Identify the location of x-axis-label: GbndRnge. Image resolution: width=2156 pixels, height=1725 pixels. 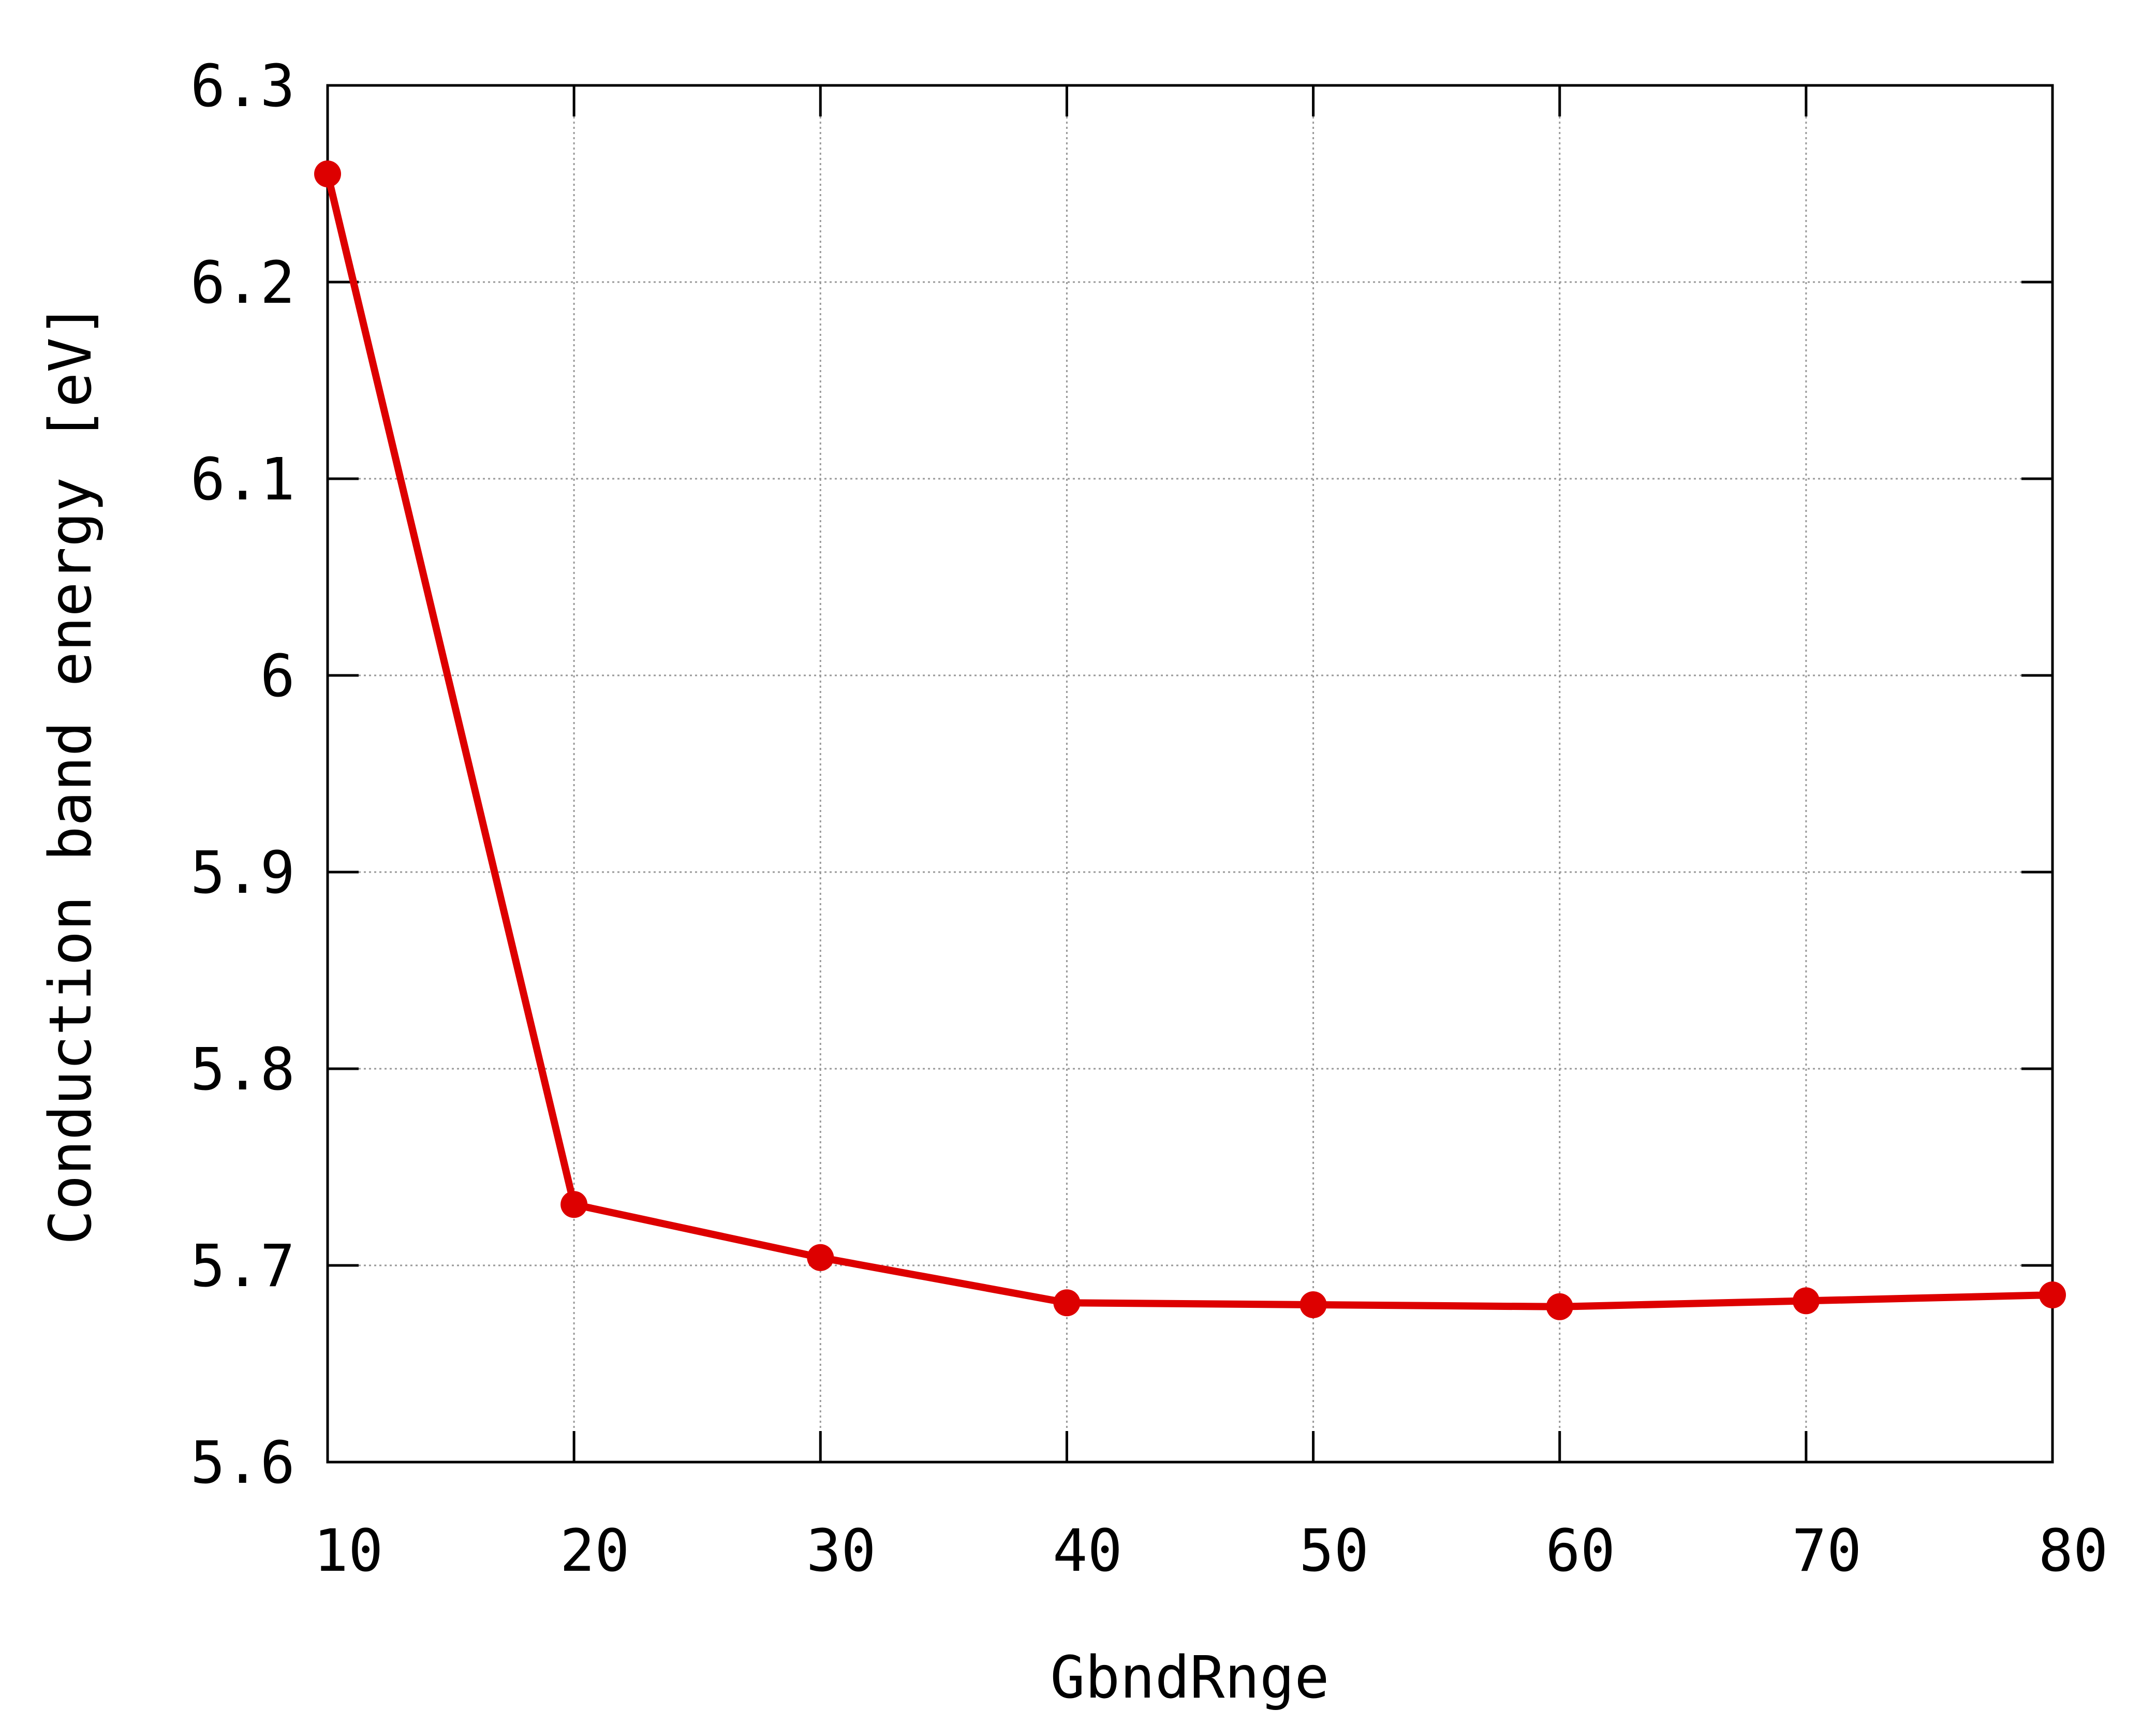
(1189, 1678).